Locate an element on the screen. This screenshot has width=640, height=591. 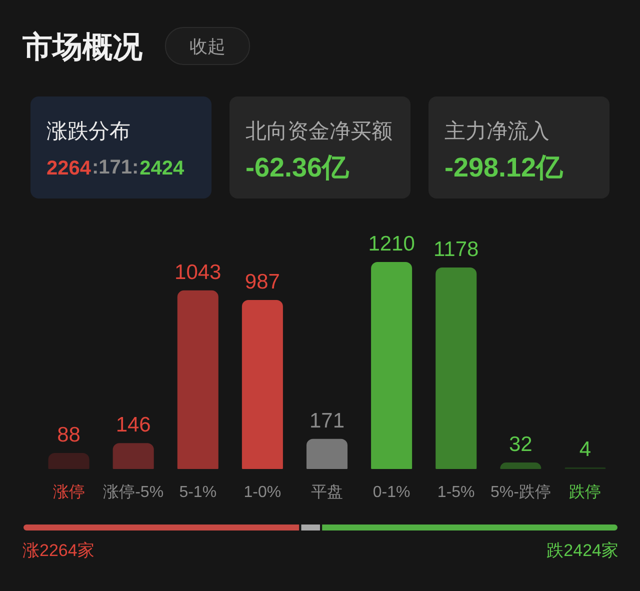
x-tick-label: 平盘 is located at coordinates (327, 492).